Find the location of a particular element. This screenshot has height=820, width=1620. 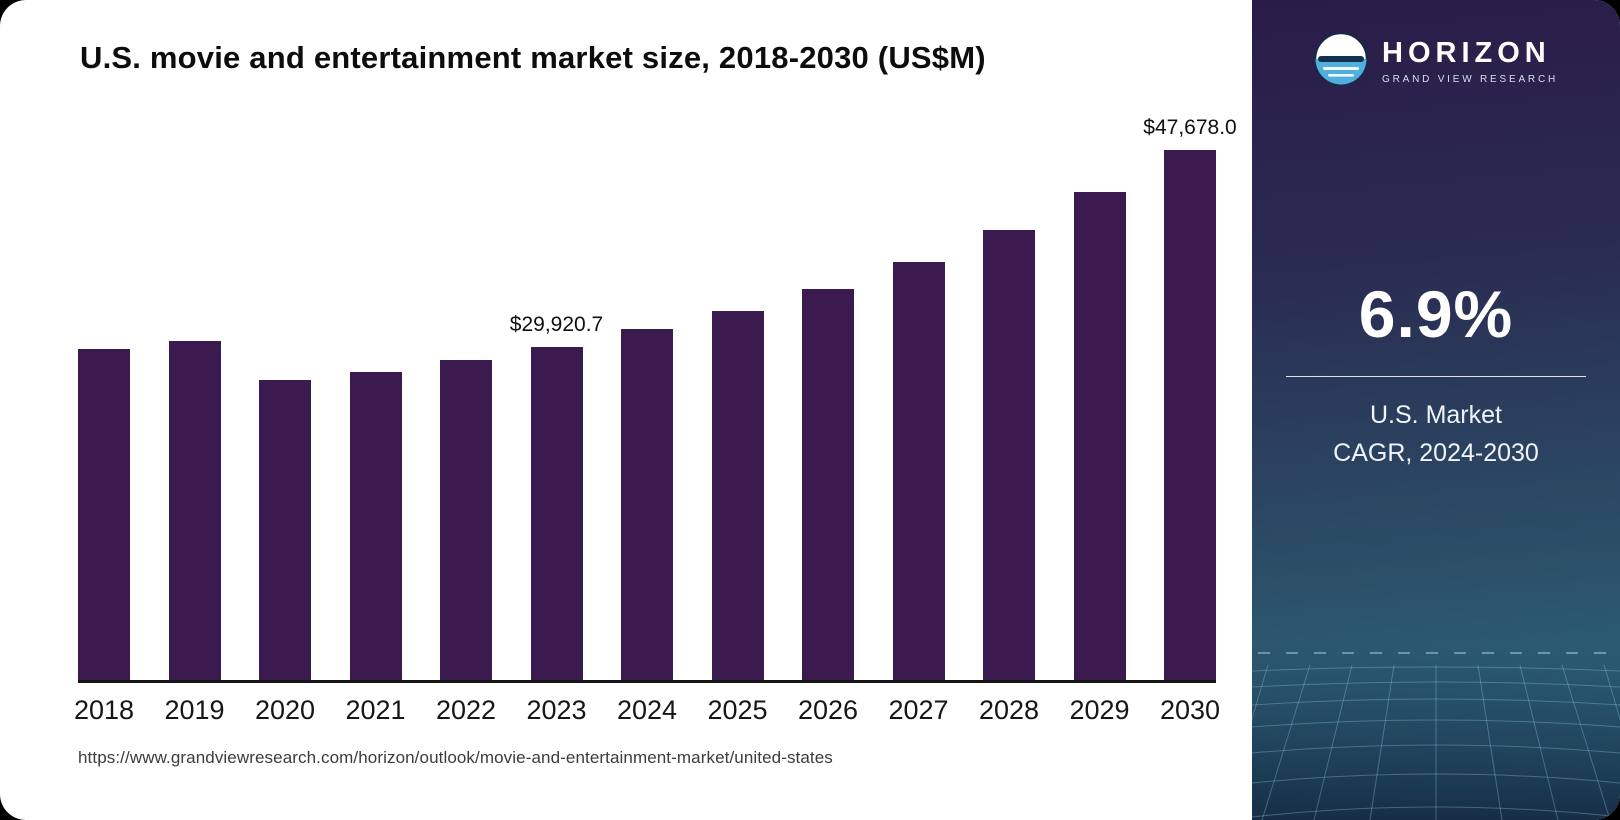

bar-value-label: $47,678.0 is located at coordinates (1190, 127).